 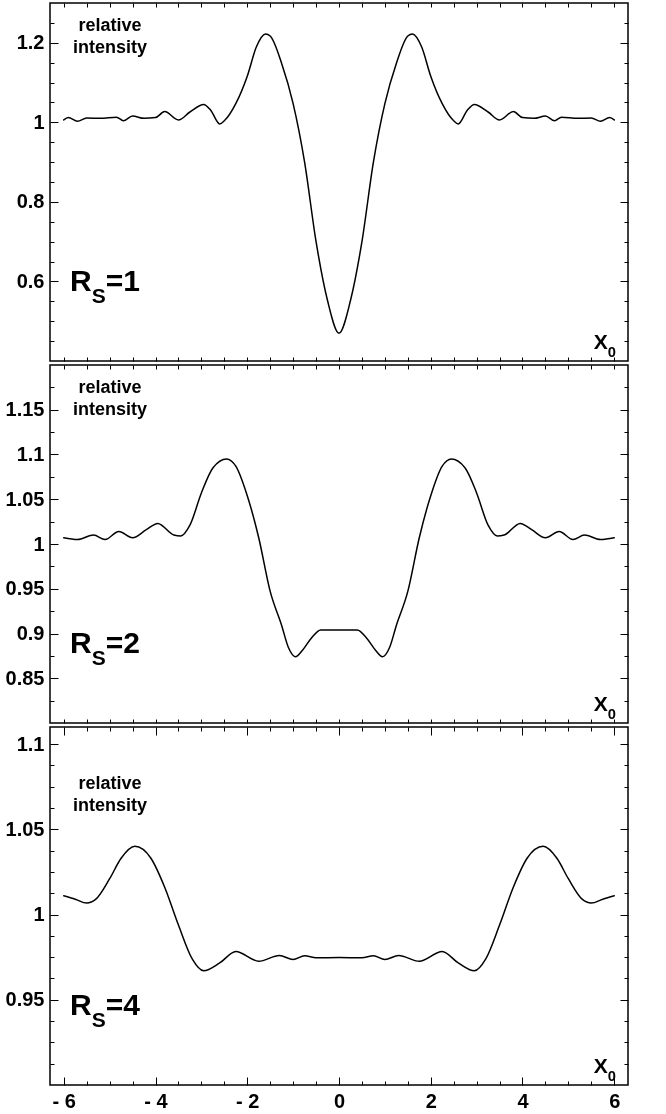 What do you see at coordinates (30, 280) in the screenshot?
I see `y-tick-label: 0.6` at bounding box center [30, 280].